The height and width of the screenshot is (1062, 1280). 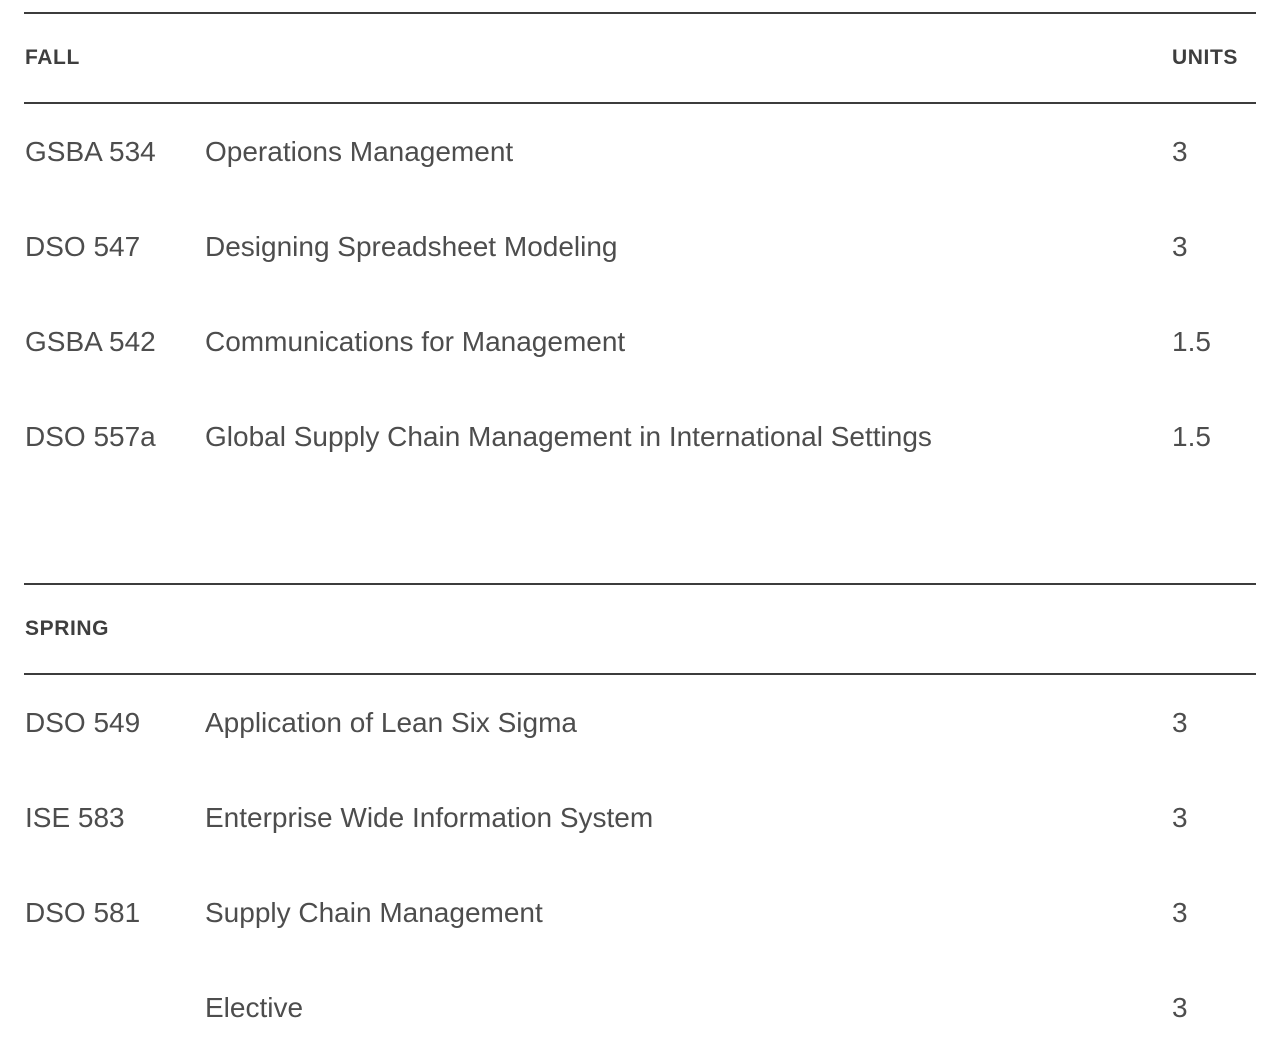 What do you see at coordinates (90, 341) in the screenshot?
I see `course-code: GSBA 542` at bounding box center [90, 341].